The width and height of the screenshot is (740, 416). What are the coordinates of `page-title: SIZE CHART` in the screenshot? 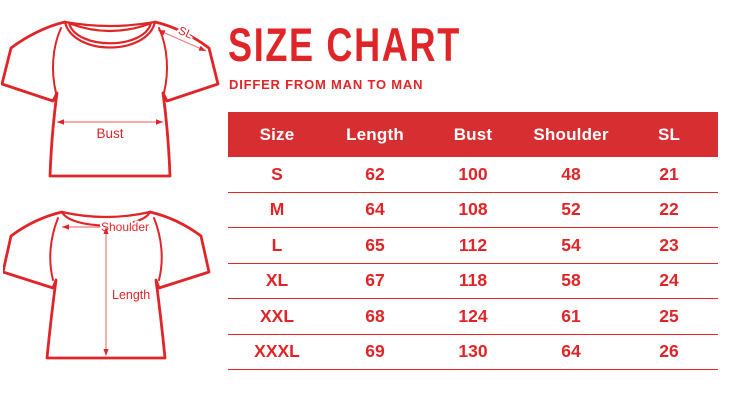 It's located at (344, 45).